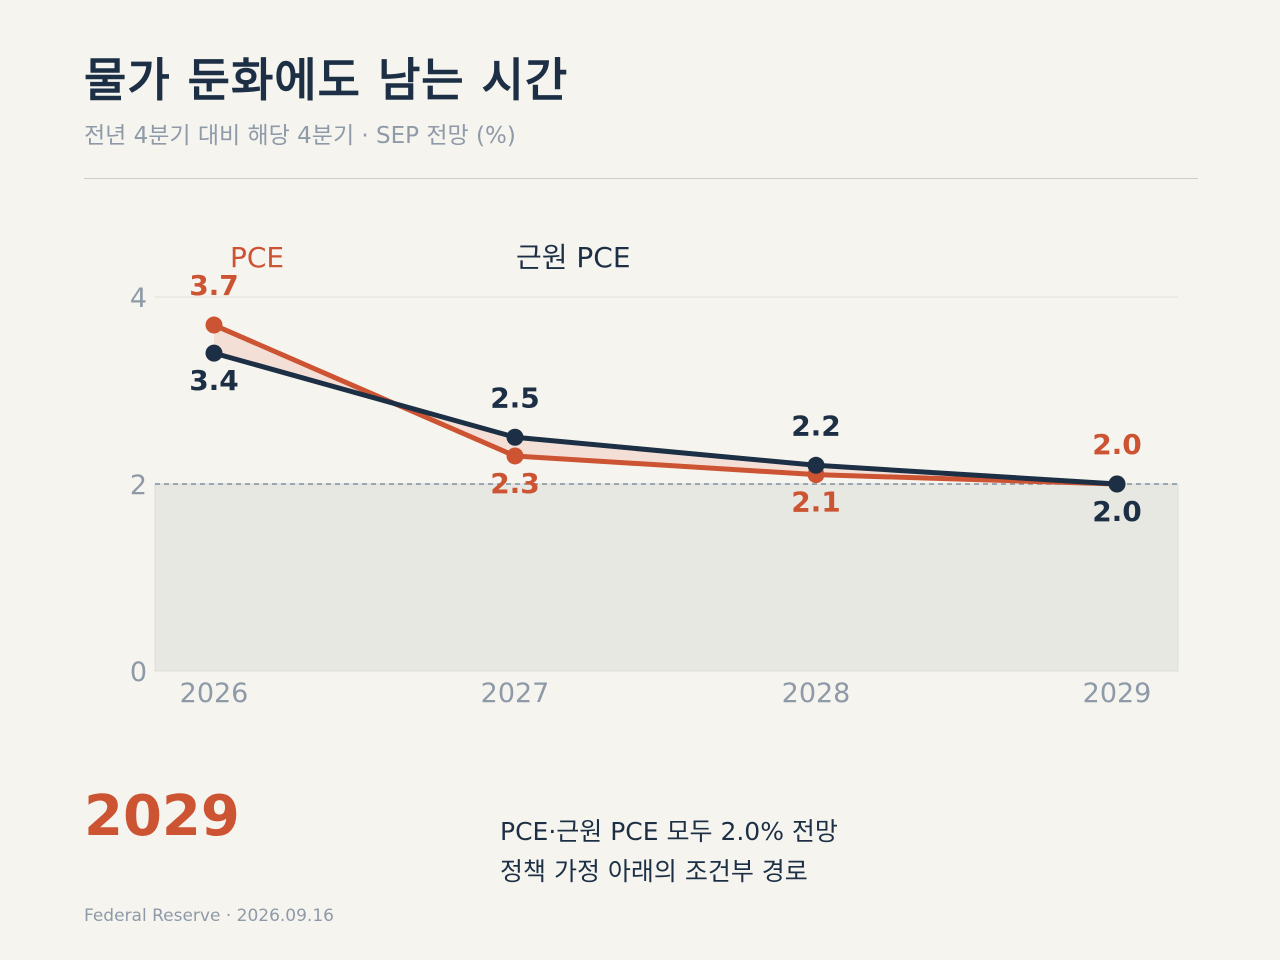 The height and width of the screenshot is (960, 1280). Describe the element at coordinates (138, 298) in the screenshot. I see `y-tick-label: 4` at that location.